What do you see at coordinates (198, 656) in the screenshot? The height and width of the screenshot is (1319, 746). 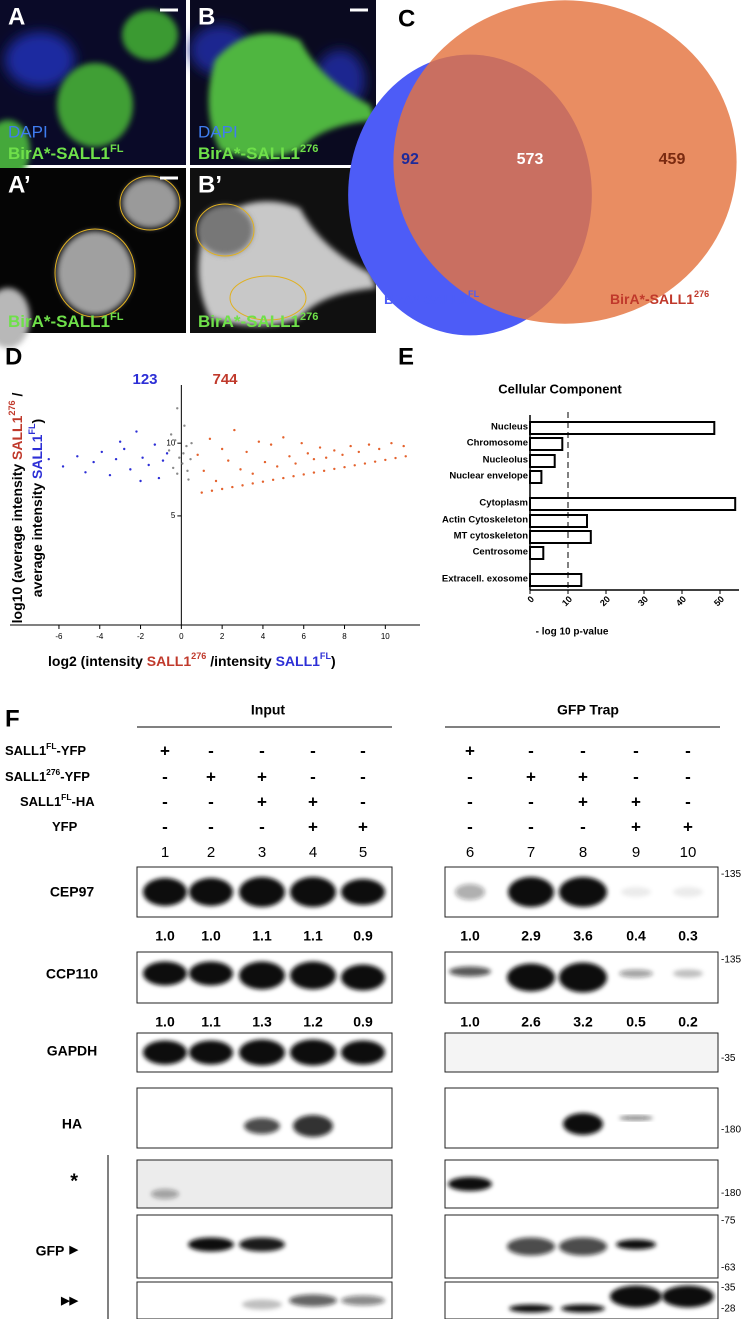 I see `superscript: 276` at bounding box center [198, 656].